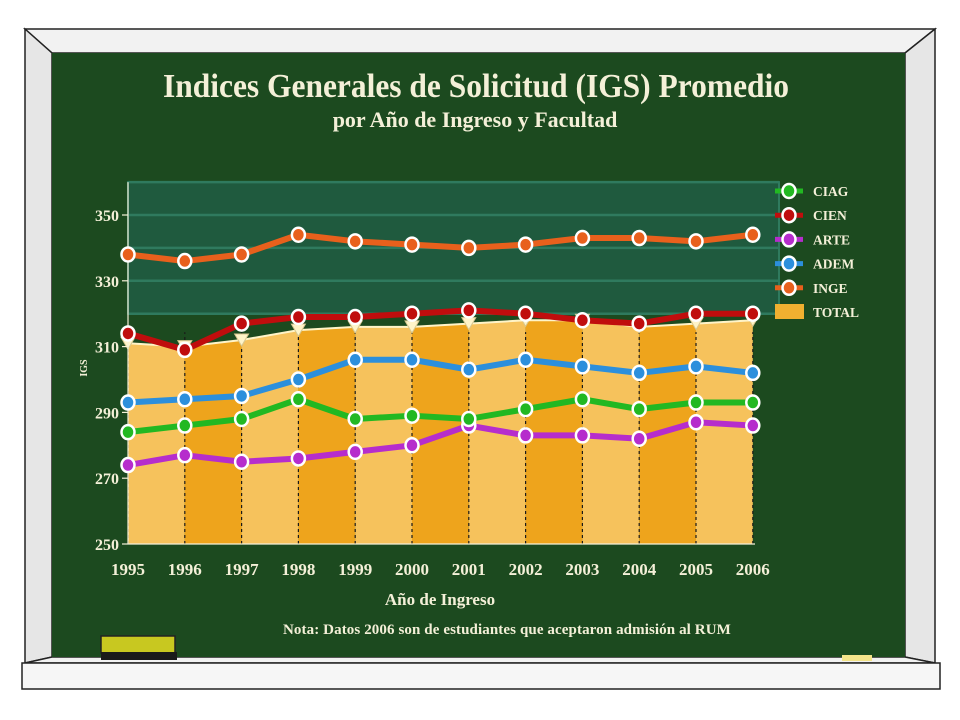  What do you see at coordinates (440, 443) in the screenshot?
I see `series-line-arte` at bounding box center [440, 443].